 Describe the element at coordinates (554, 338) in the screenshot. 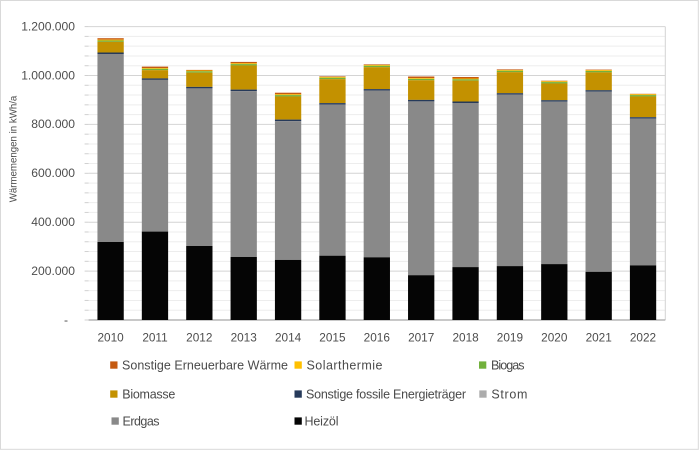

I see `svg-text: 2020` at that location.